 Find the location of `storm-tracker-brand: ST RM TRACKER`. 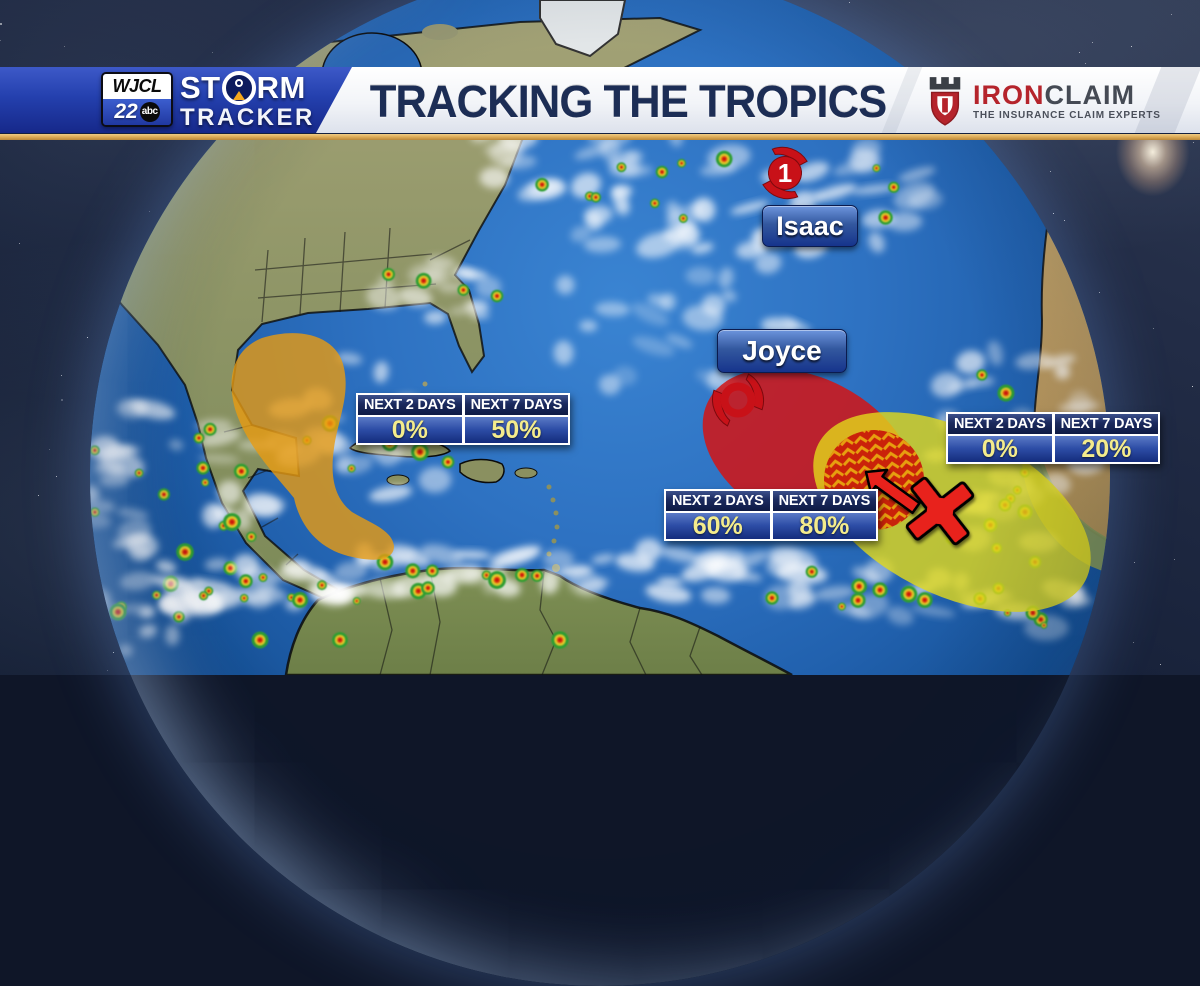

storm-tracker-brand: ST RM TRACKER is located at coordinates (247, 101).